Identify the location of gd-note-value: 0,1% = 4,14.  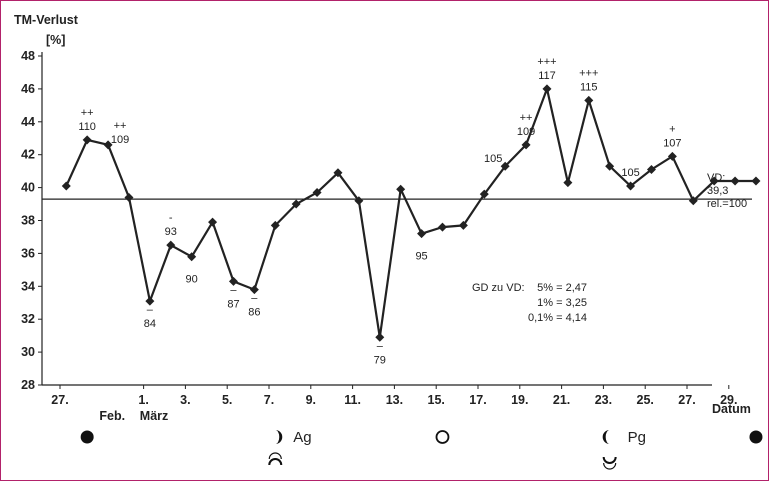
(557, 318).